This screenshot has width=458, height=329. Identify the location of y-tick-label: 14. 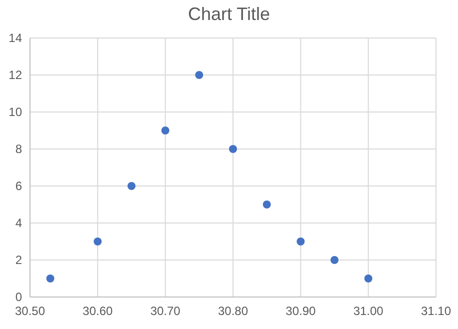
(15, 38).